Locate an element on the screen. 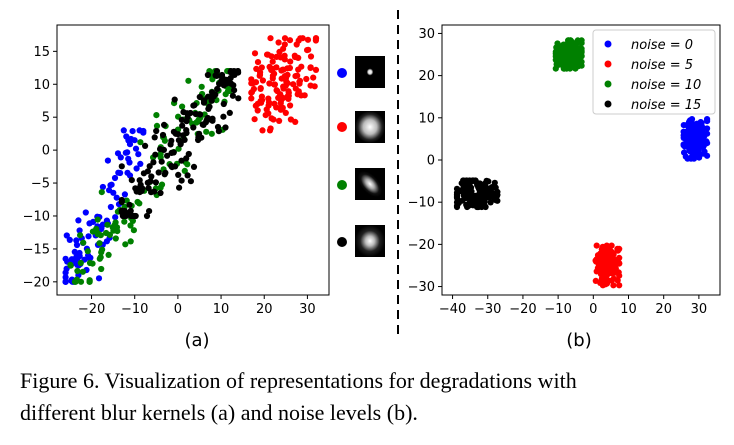  x-tick-label: −30 is located at coordinates (487, 309).